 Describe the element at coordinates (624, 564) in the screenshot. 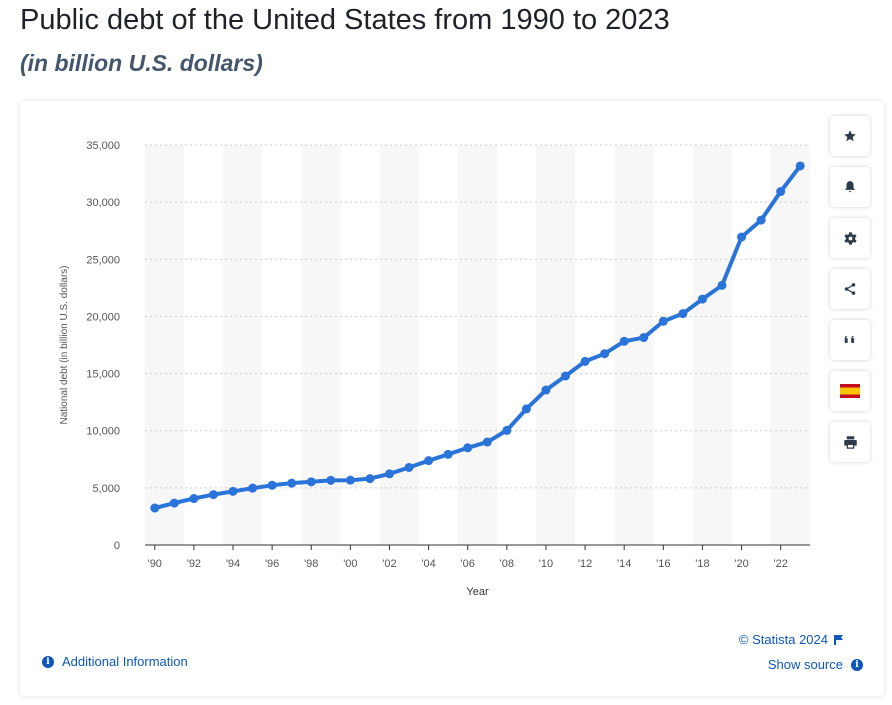

I see `x-tick-label: '14` at that location.